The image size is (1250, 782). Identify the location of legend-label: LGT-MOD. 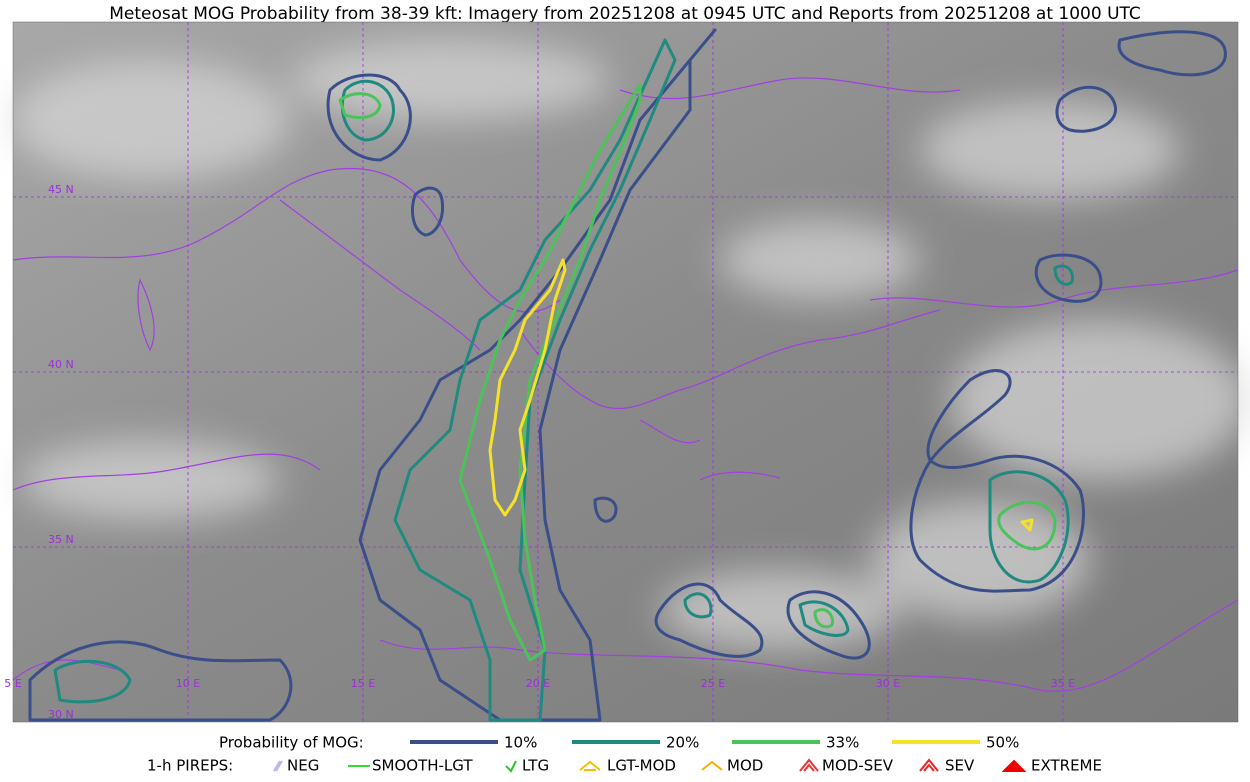
(641, 766).